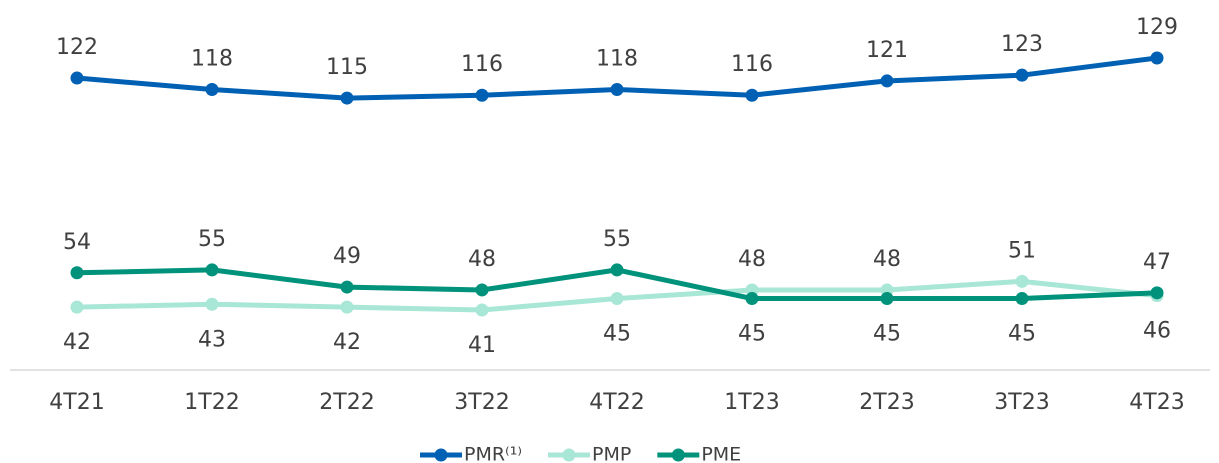  I want to click on data-label: 47, so click(1157, 262).